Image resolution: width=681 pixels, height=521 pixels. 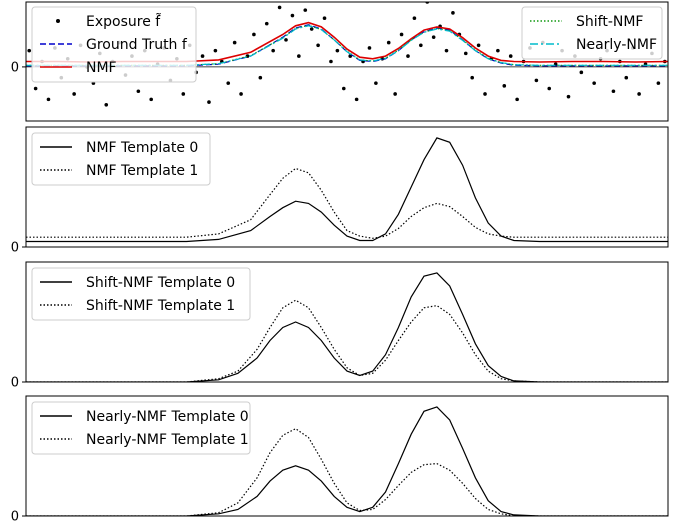 I want to click on legend-label: Nearly-NMF, so click(x=616, y=45).